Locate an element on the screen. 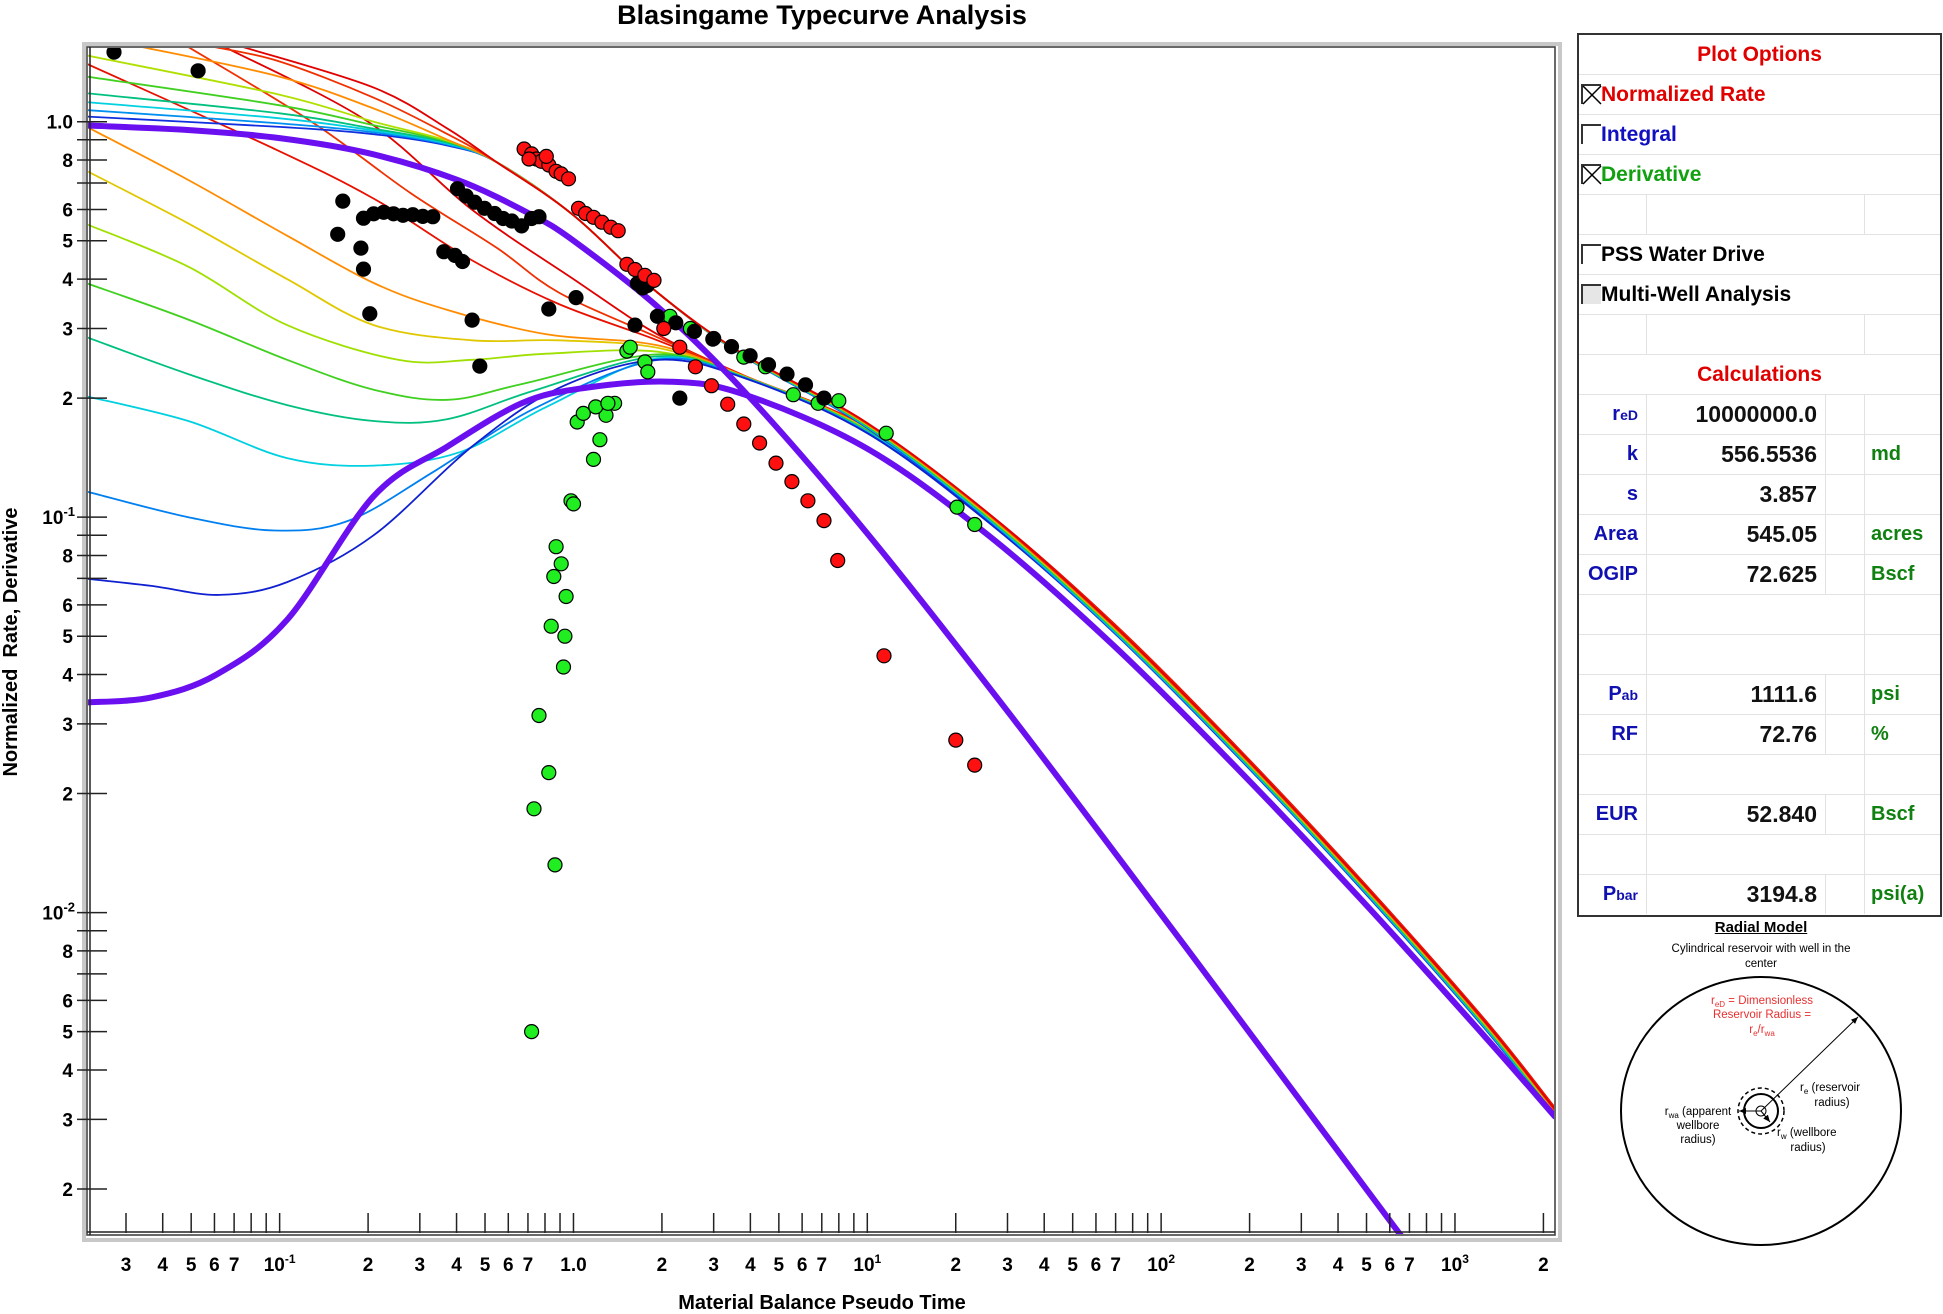 This screenshot has width=1943, height=1314. integral-checkbox is located at coordinates (1591, 134).